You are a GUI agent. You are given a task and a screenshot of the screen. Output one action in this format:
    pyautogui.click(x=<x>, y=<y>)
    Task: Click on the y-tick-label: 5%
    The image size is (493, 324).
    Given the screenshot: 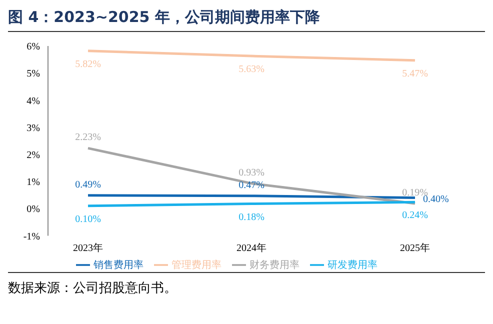 What is the action you would take?
    pyautogui.click(x=33, y=74)
    